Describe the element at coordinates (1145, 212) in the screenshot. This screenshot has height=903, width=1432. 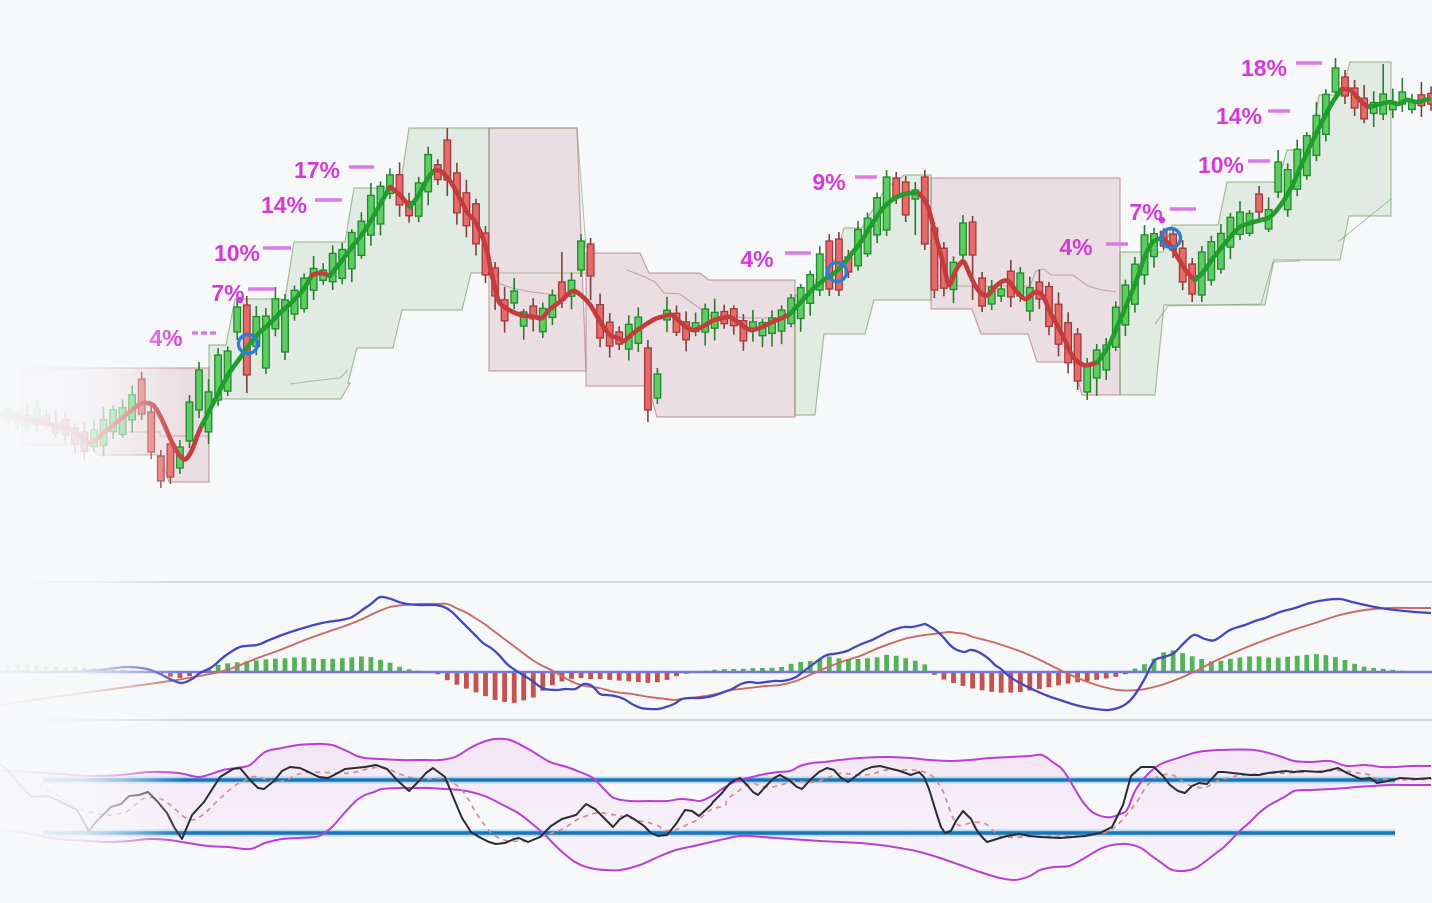
I see `svg-text: 7%` at that location.